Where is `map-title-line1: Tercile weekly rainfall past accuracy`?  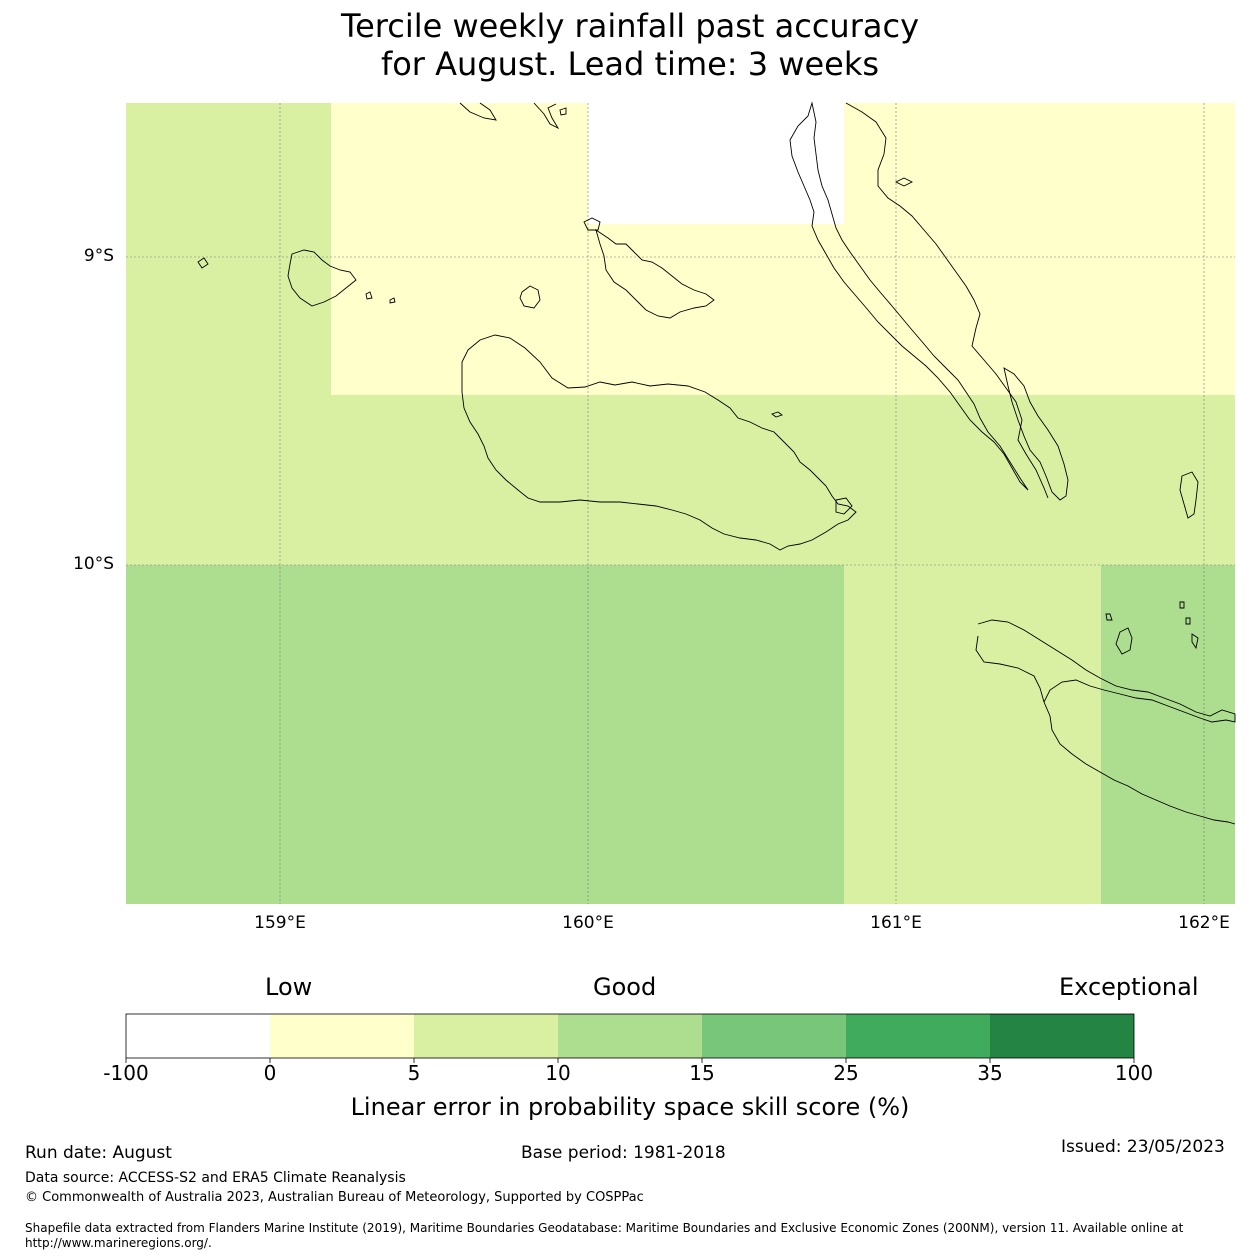 map-title-line1: Tercile weekly rainfall past accuracy is located at coordinates (629, 26).